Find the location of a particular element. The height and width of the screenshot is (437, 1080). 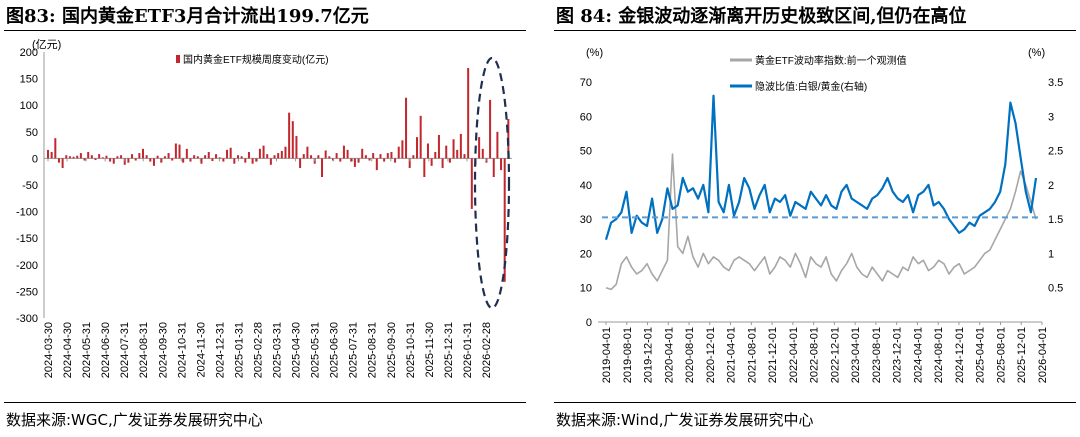

x-tick-label: 2024-08-01 is located at coordinates (939, 355).